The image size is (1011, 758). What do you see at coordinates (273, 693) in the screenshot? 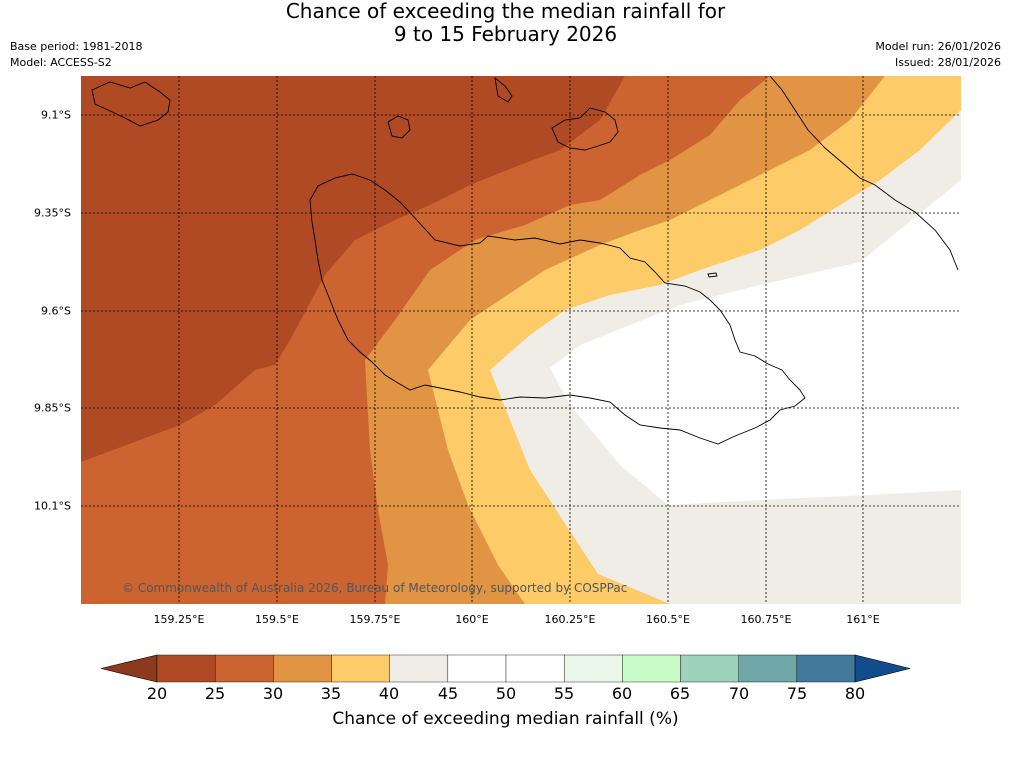
I see `colorbar-tick-label: 30` at bounding box center [273, 693].